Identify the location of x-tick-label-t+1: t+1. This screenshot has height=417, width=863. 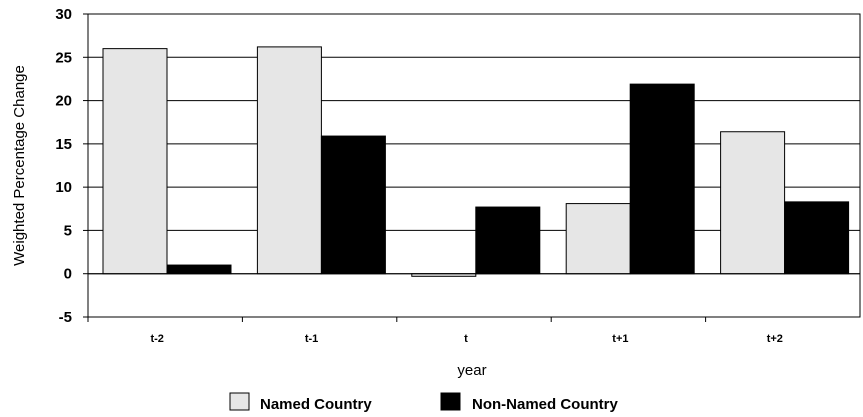
(620, 339).